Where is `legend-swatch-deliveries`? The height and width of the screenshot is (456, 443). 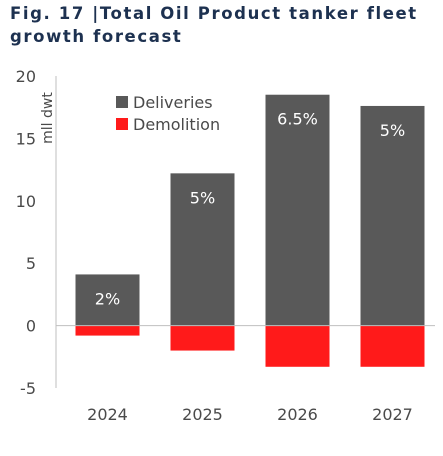 legend-swatch-deliveries is located at coordinates (122, 102).